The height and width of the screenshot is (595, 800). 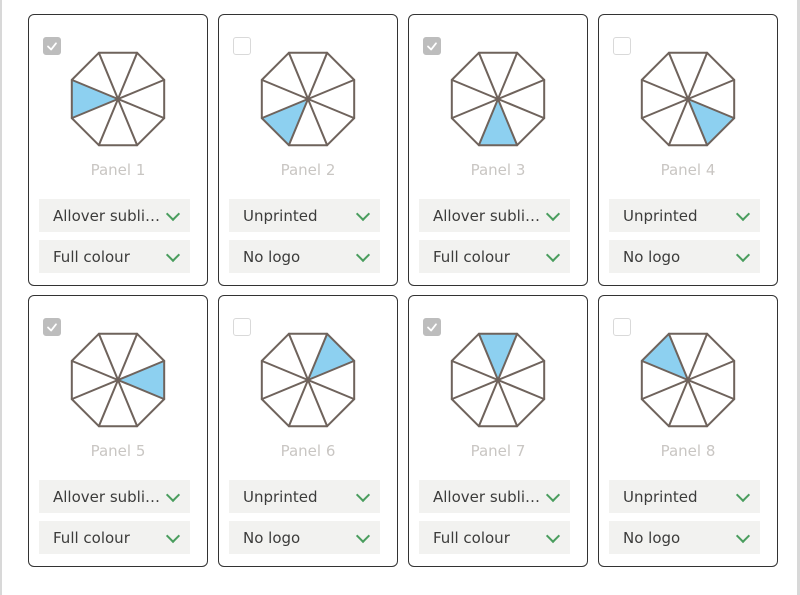 What do you see at coordinates (308, 451) in the screenshot?
I see `panel-label: Panel 6` at bounding box center [308, 451].